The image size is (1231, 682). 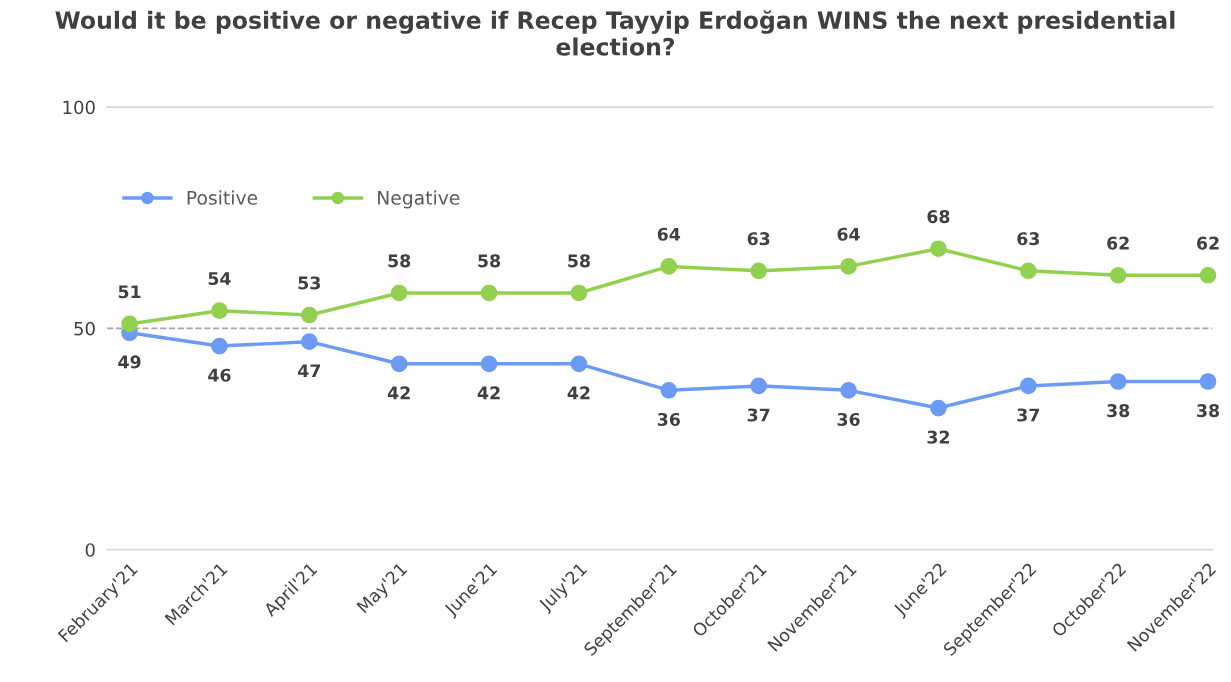 I want to click on y-tick-label: 100, so click(x=79, y=107).